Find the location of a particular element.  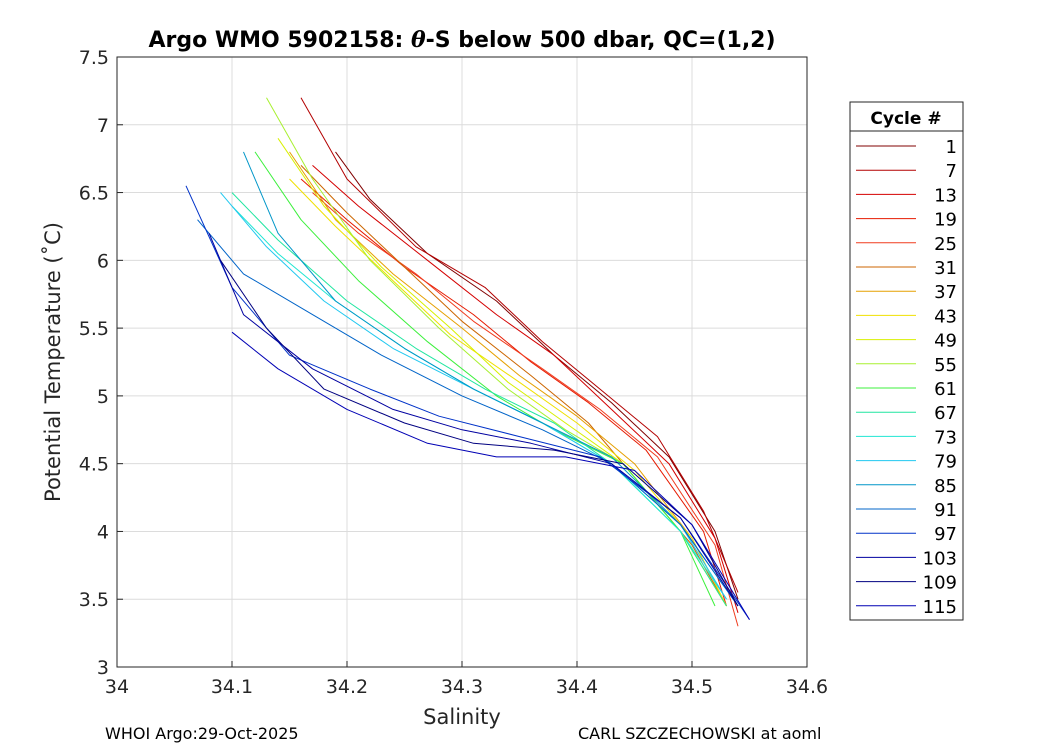

legend-label: 67 is located at coordinates (945, 413).